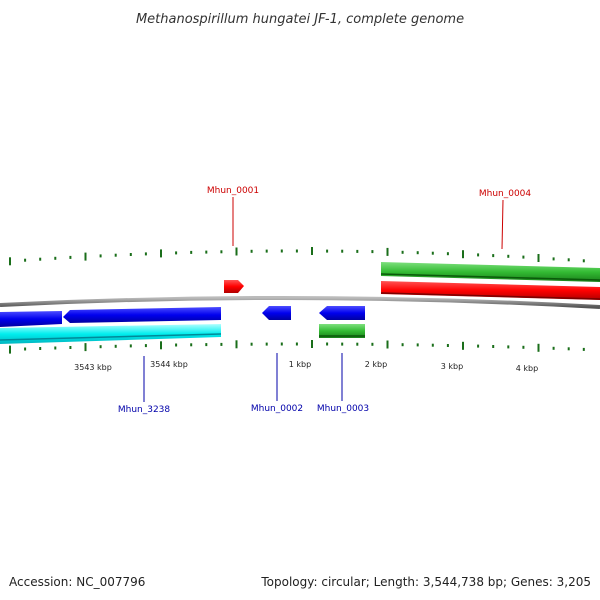  Describe the element at coordinates (233, 191) in the screenshot. I see `gene-label-mhun-0001: Mhun_0001` at that location.